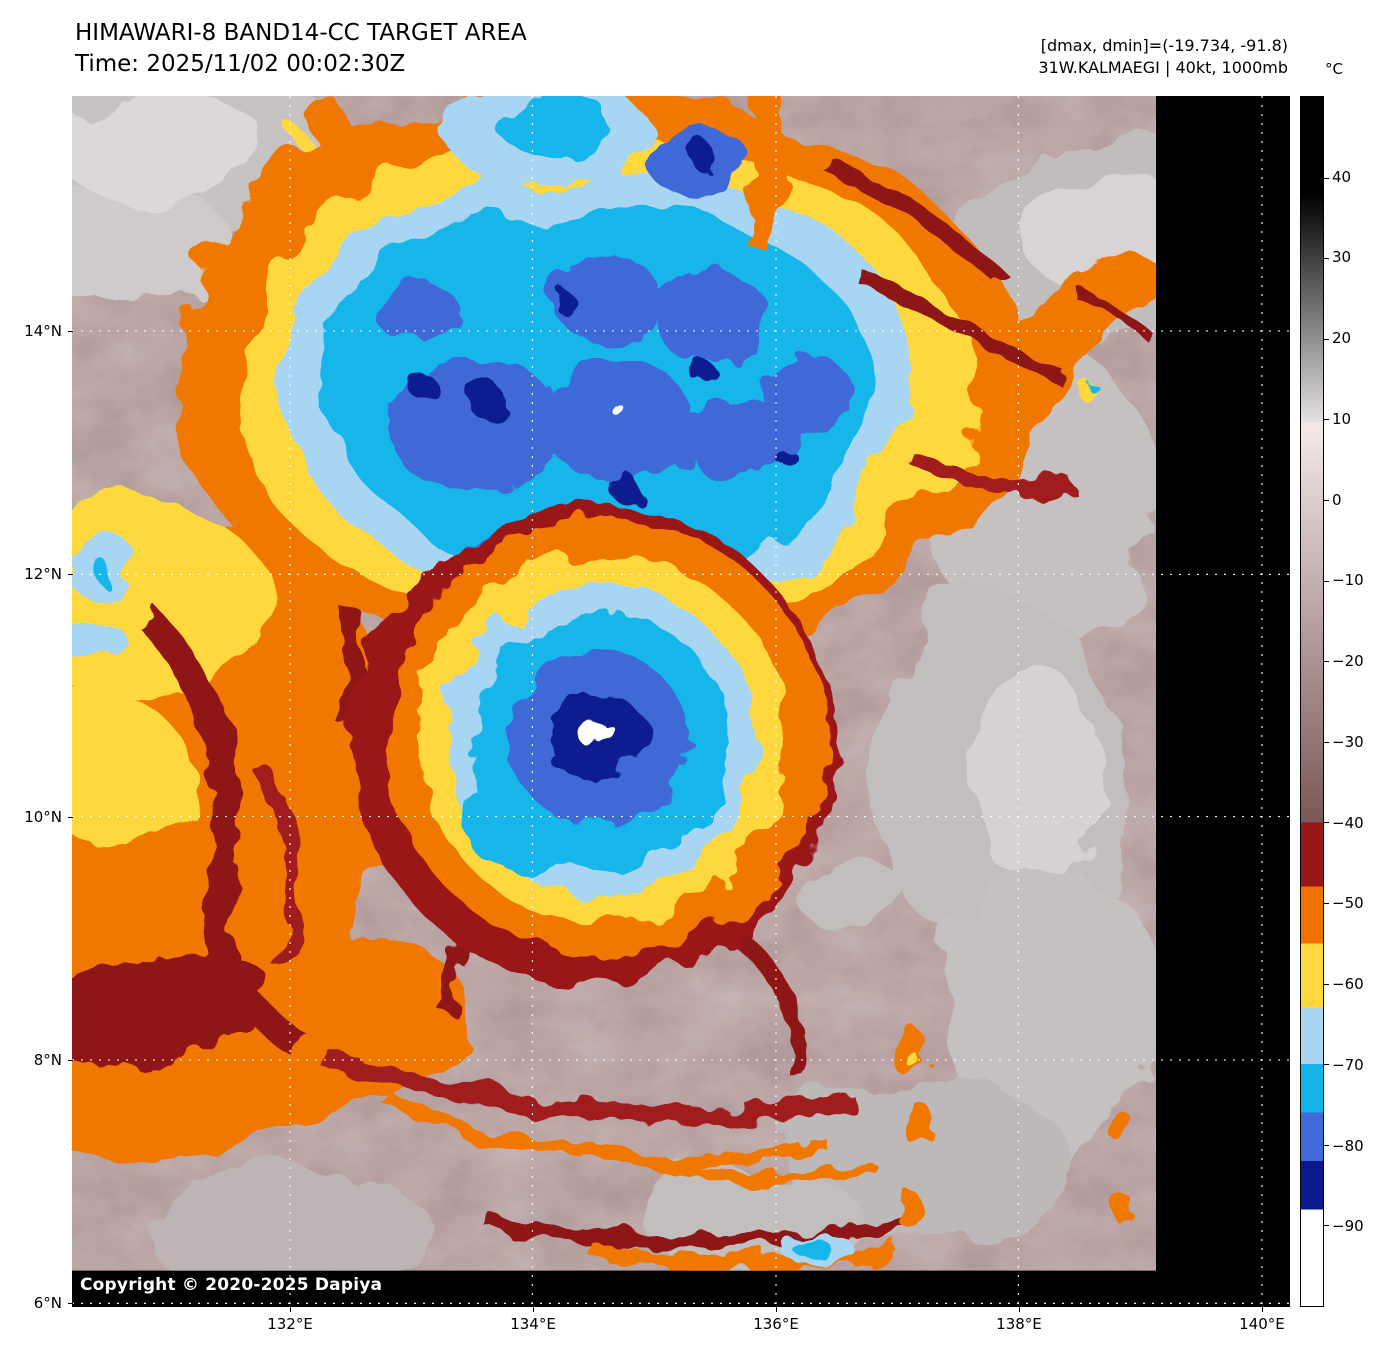 The image size is (1390, 1359). Describe the element at coordinates (1314, 701) in the screenshot. I see `colorbar` at that location.